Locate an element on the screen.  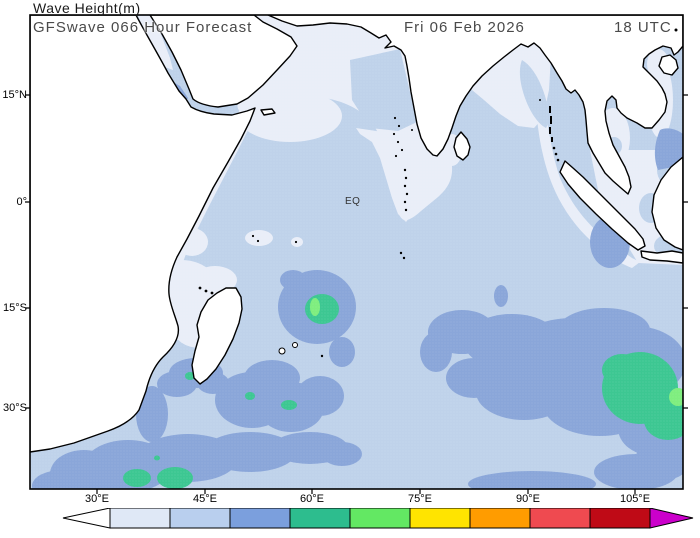
lon-label-90e: 90°E is located at coordinates (528, 499).